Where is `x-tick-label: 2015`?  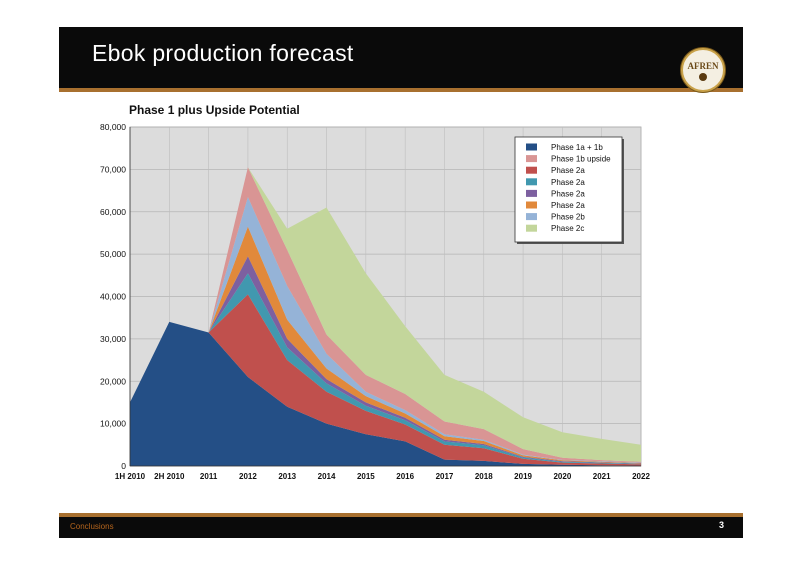
x-tick-label: 2015 is located at coordinates (366, 476).